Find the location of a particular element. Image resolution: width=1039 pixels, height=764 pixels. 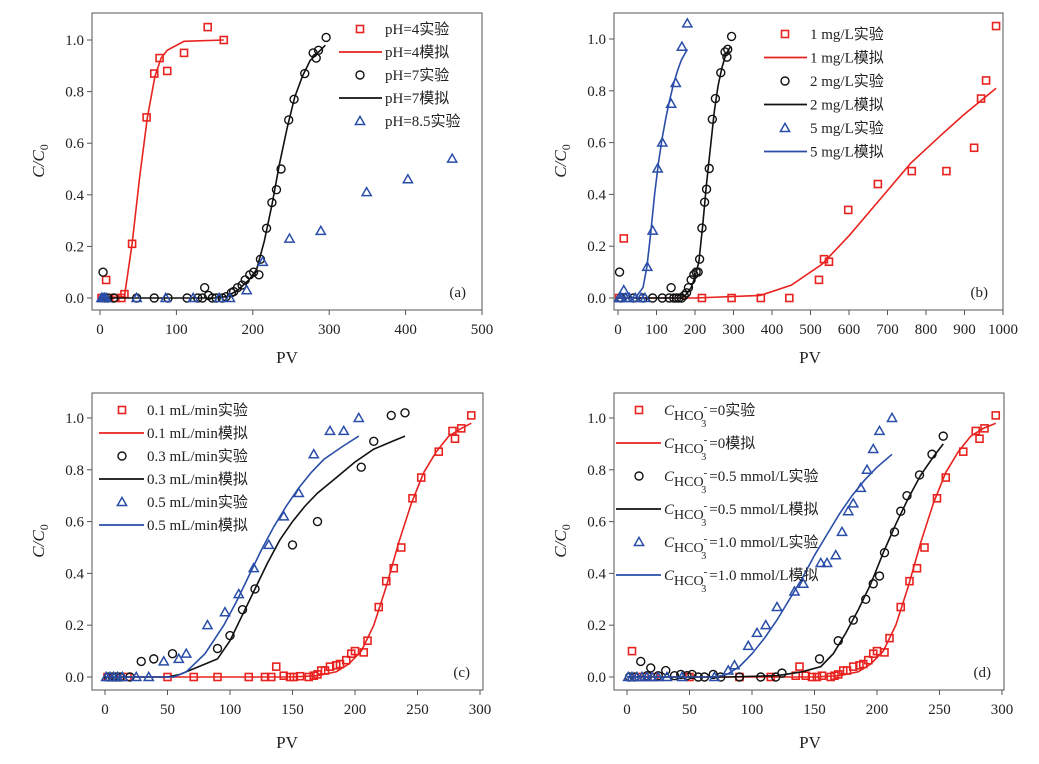

legend-label: 0.5 mL/min实验 is located at coordinates (197, 502).